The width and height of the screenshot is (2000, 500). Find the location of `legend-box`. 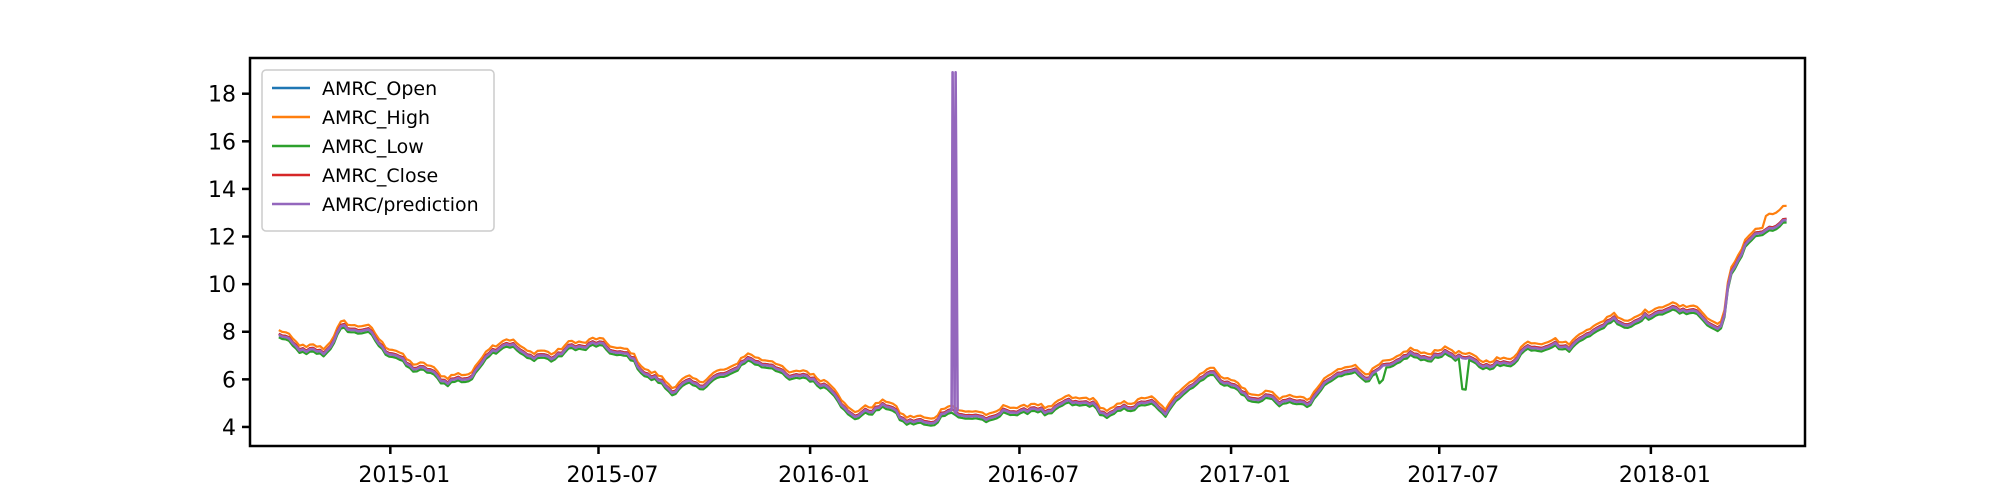

legend-box is located at coordinates (378, 150).